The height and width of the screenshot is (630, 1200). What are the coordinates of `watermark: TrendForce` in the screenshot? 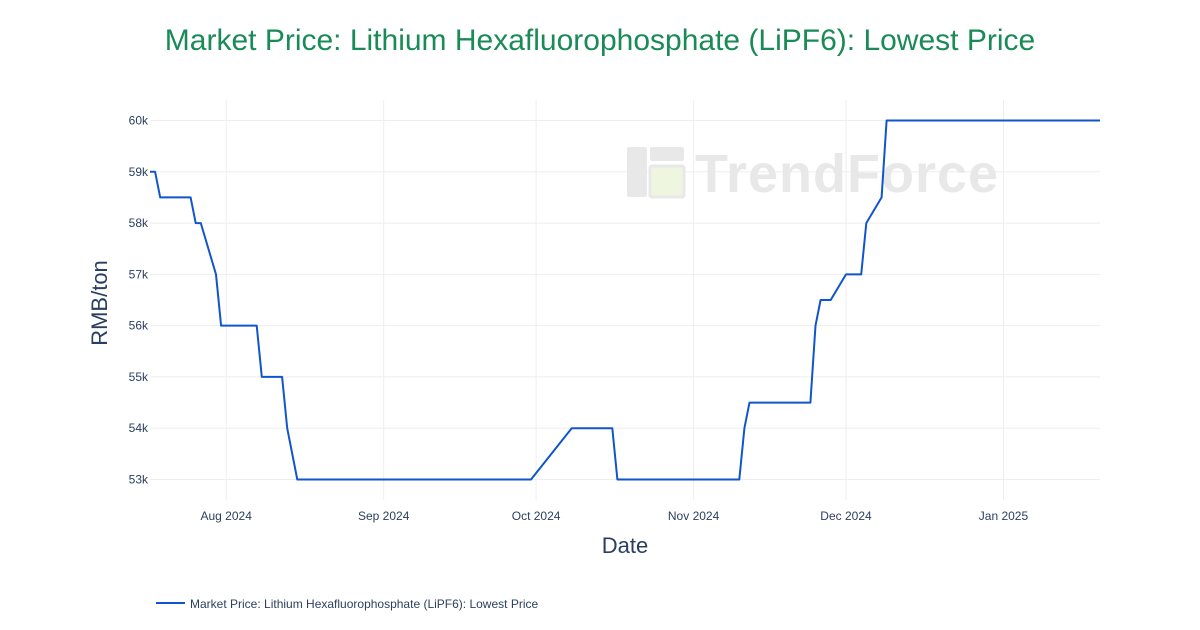 It's located at (813, 174).